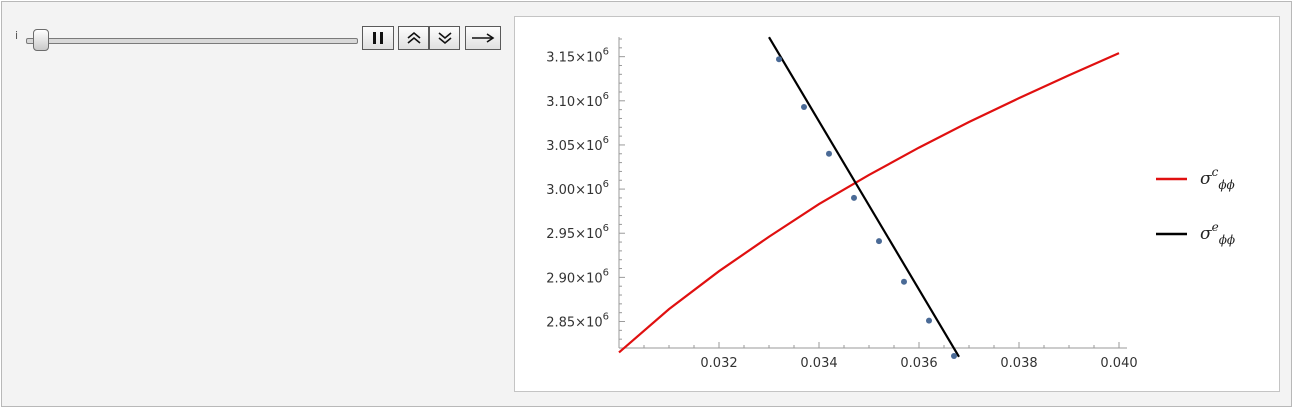 This screenshot has width=1295, height=410. I want to click on x-tick-label: 0.040, so click(1118, 363).